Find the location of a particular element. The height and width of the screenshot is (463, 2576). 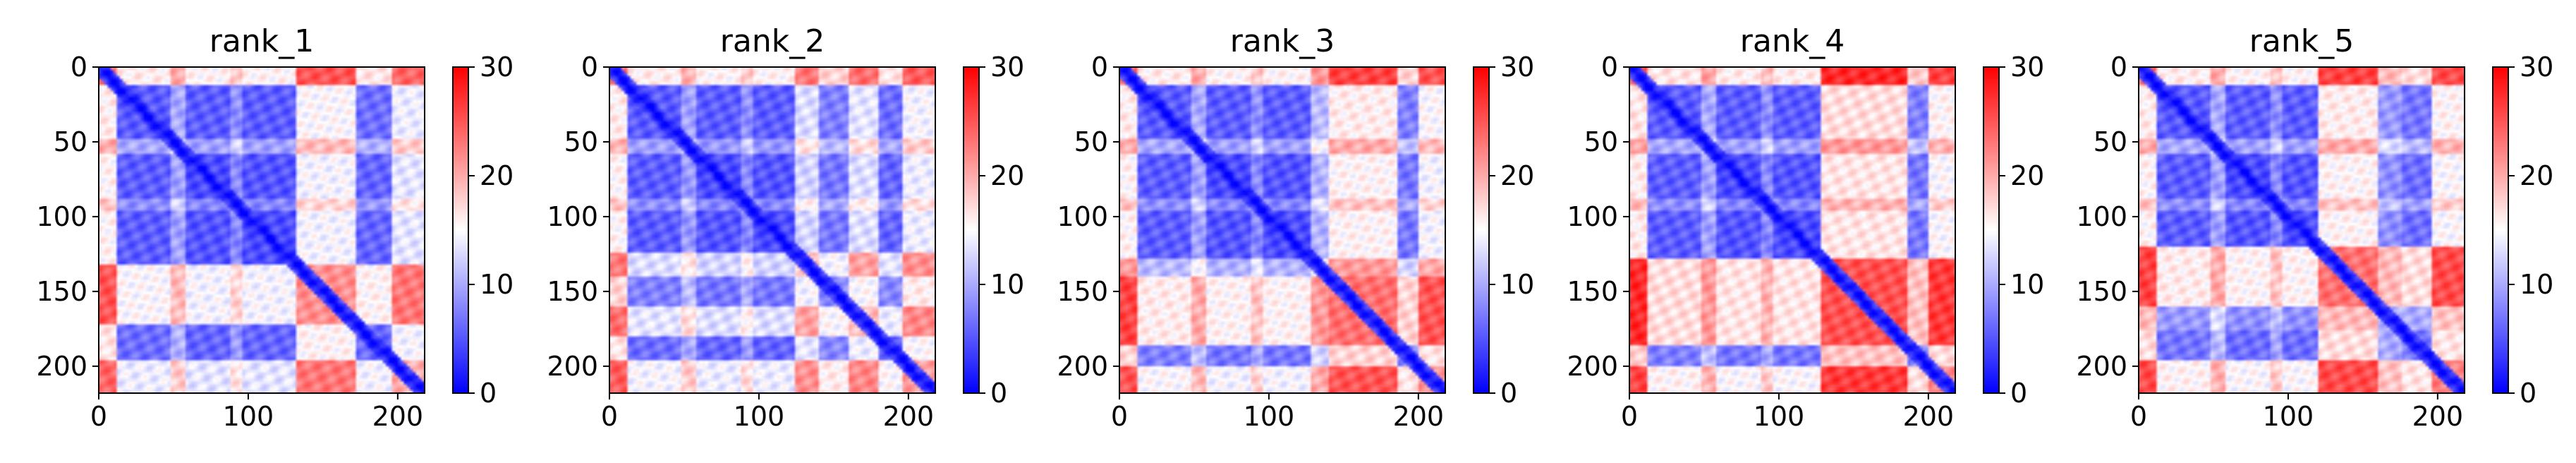

chart-title: rank_3 is located at coordinates (1282, 41).